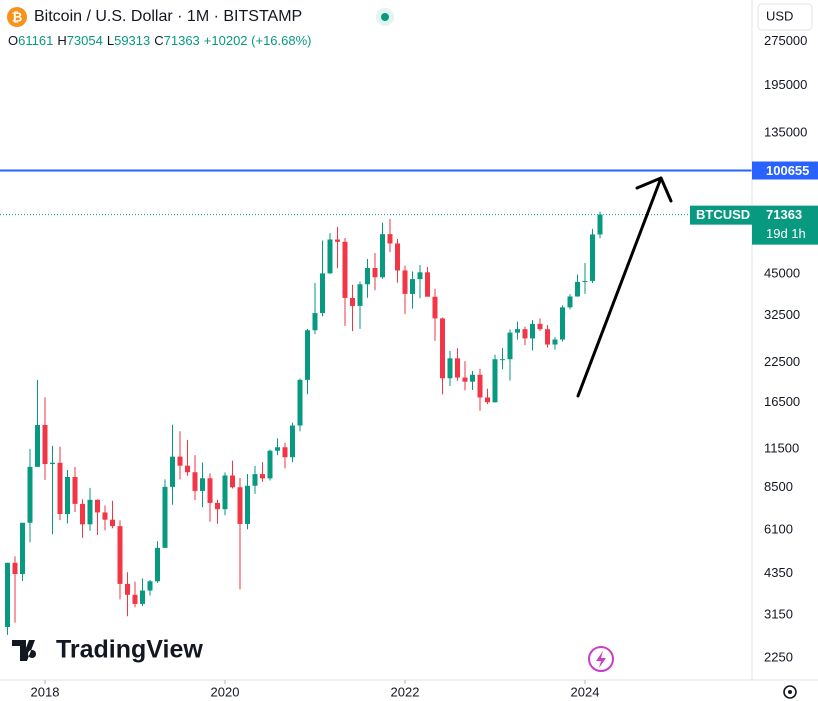 The image size is (818, 701). What do you see at coordinates (654, 189) in the screenshot?
I see `arrow-head` at bounding box center [654, 189].